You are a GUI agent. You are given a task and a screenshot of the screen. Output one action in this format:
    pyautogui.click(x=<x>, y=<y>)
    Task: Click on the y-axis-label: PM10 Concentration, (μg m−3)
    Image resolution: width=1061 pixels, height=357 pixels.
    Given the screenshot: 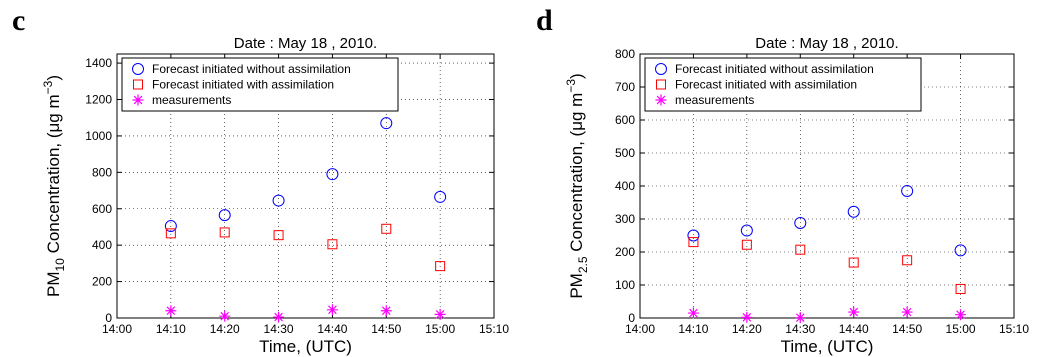 What is the action you would take?
    pyautogui.click(x=54, y=186)
    